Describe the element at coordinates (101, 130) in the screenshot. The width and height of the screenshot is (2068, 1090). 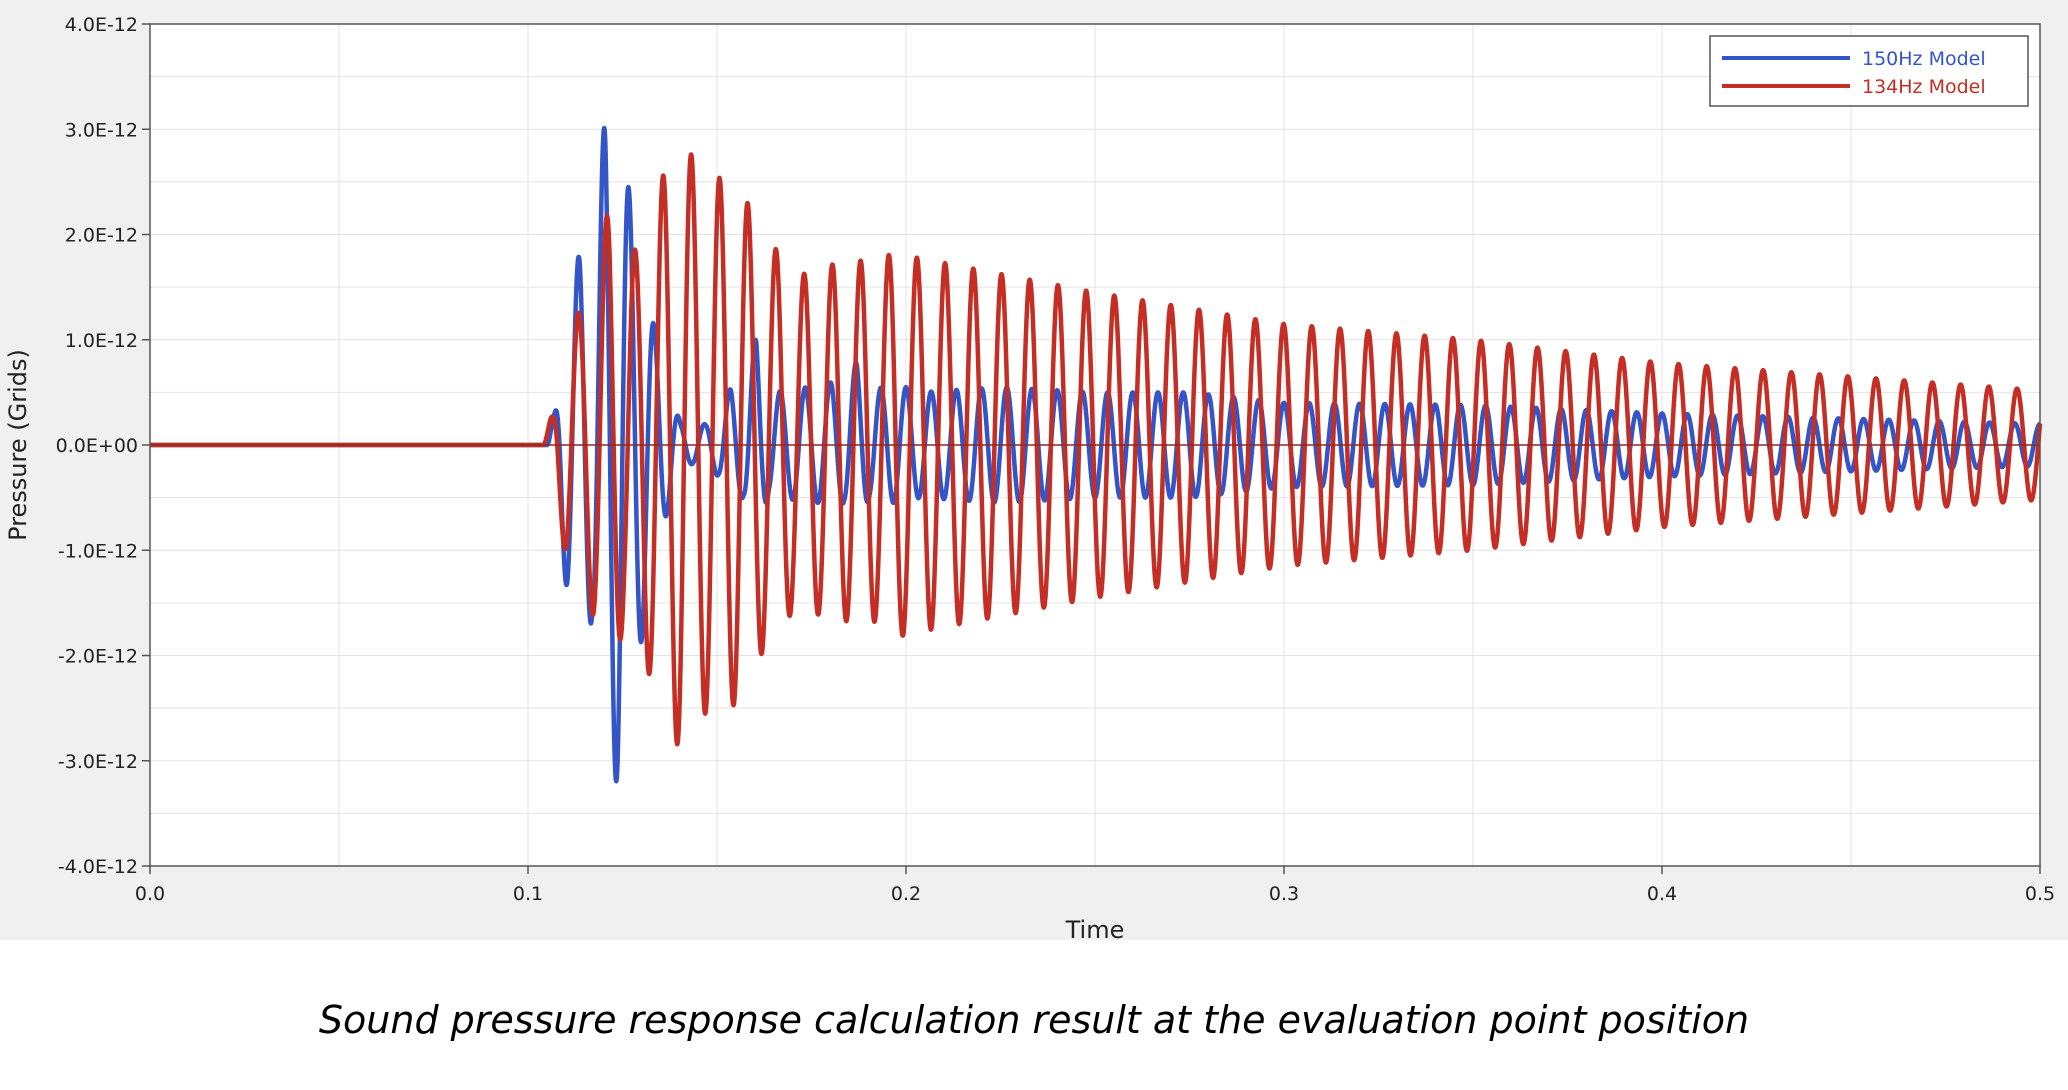
I see `y-tick-label: 3.0E-12` at that location.